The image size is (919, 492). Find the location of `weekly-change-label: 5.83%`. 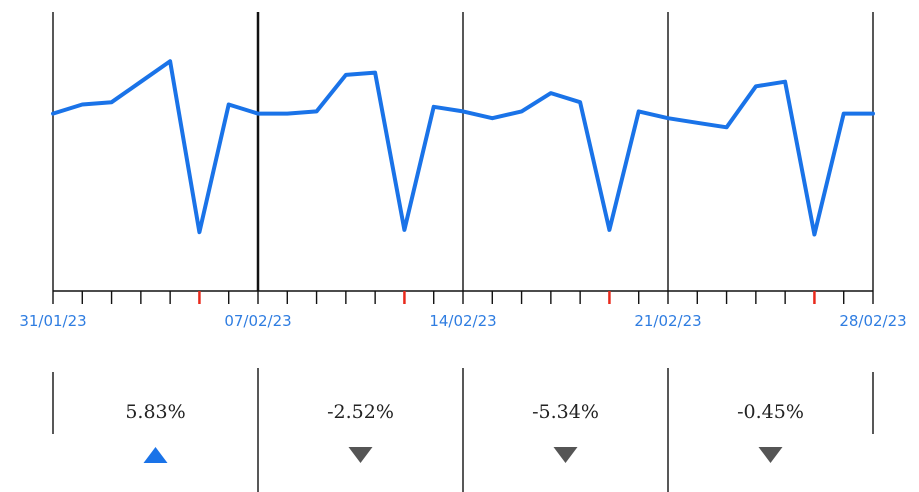

weekly-change-label: 5.83% is located at coordinates (155, 412).